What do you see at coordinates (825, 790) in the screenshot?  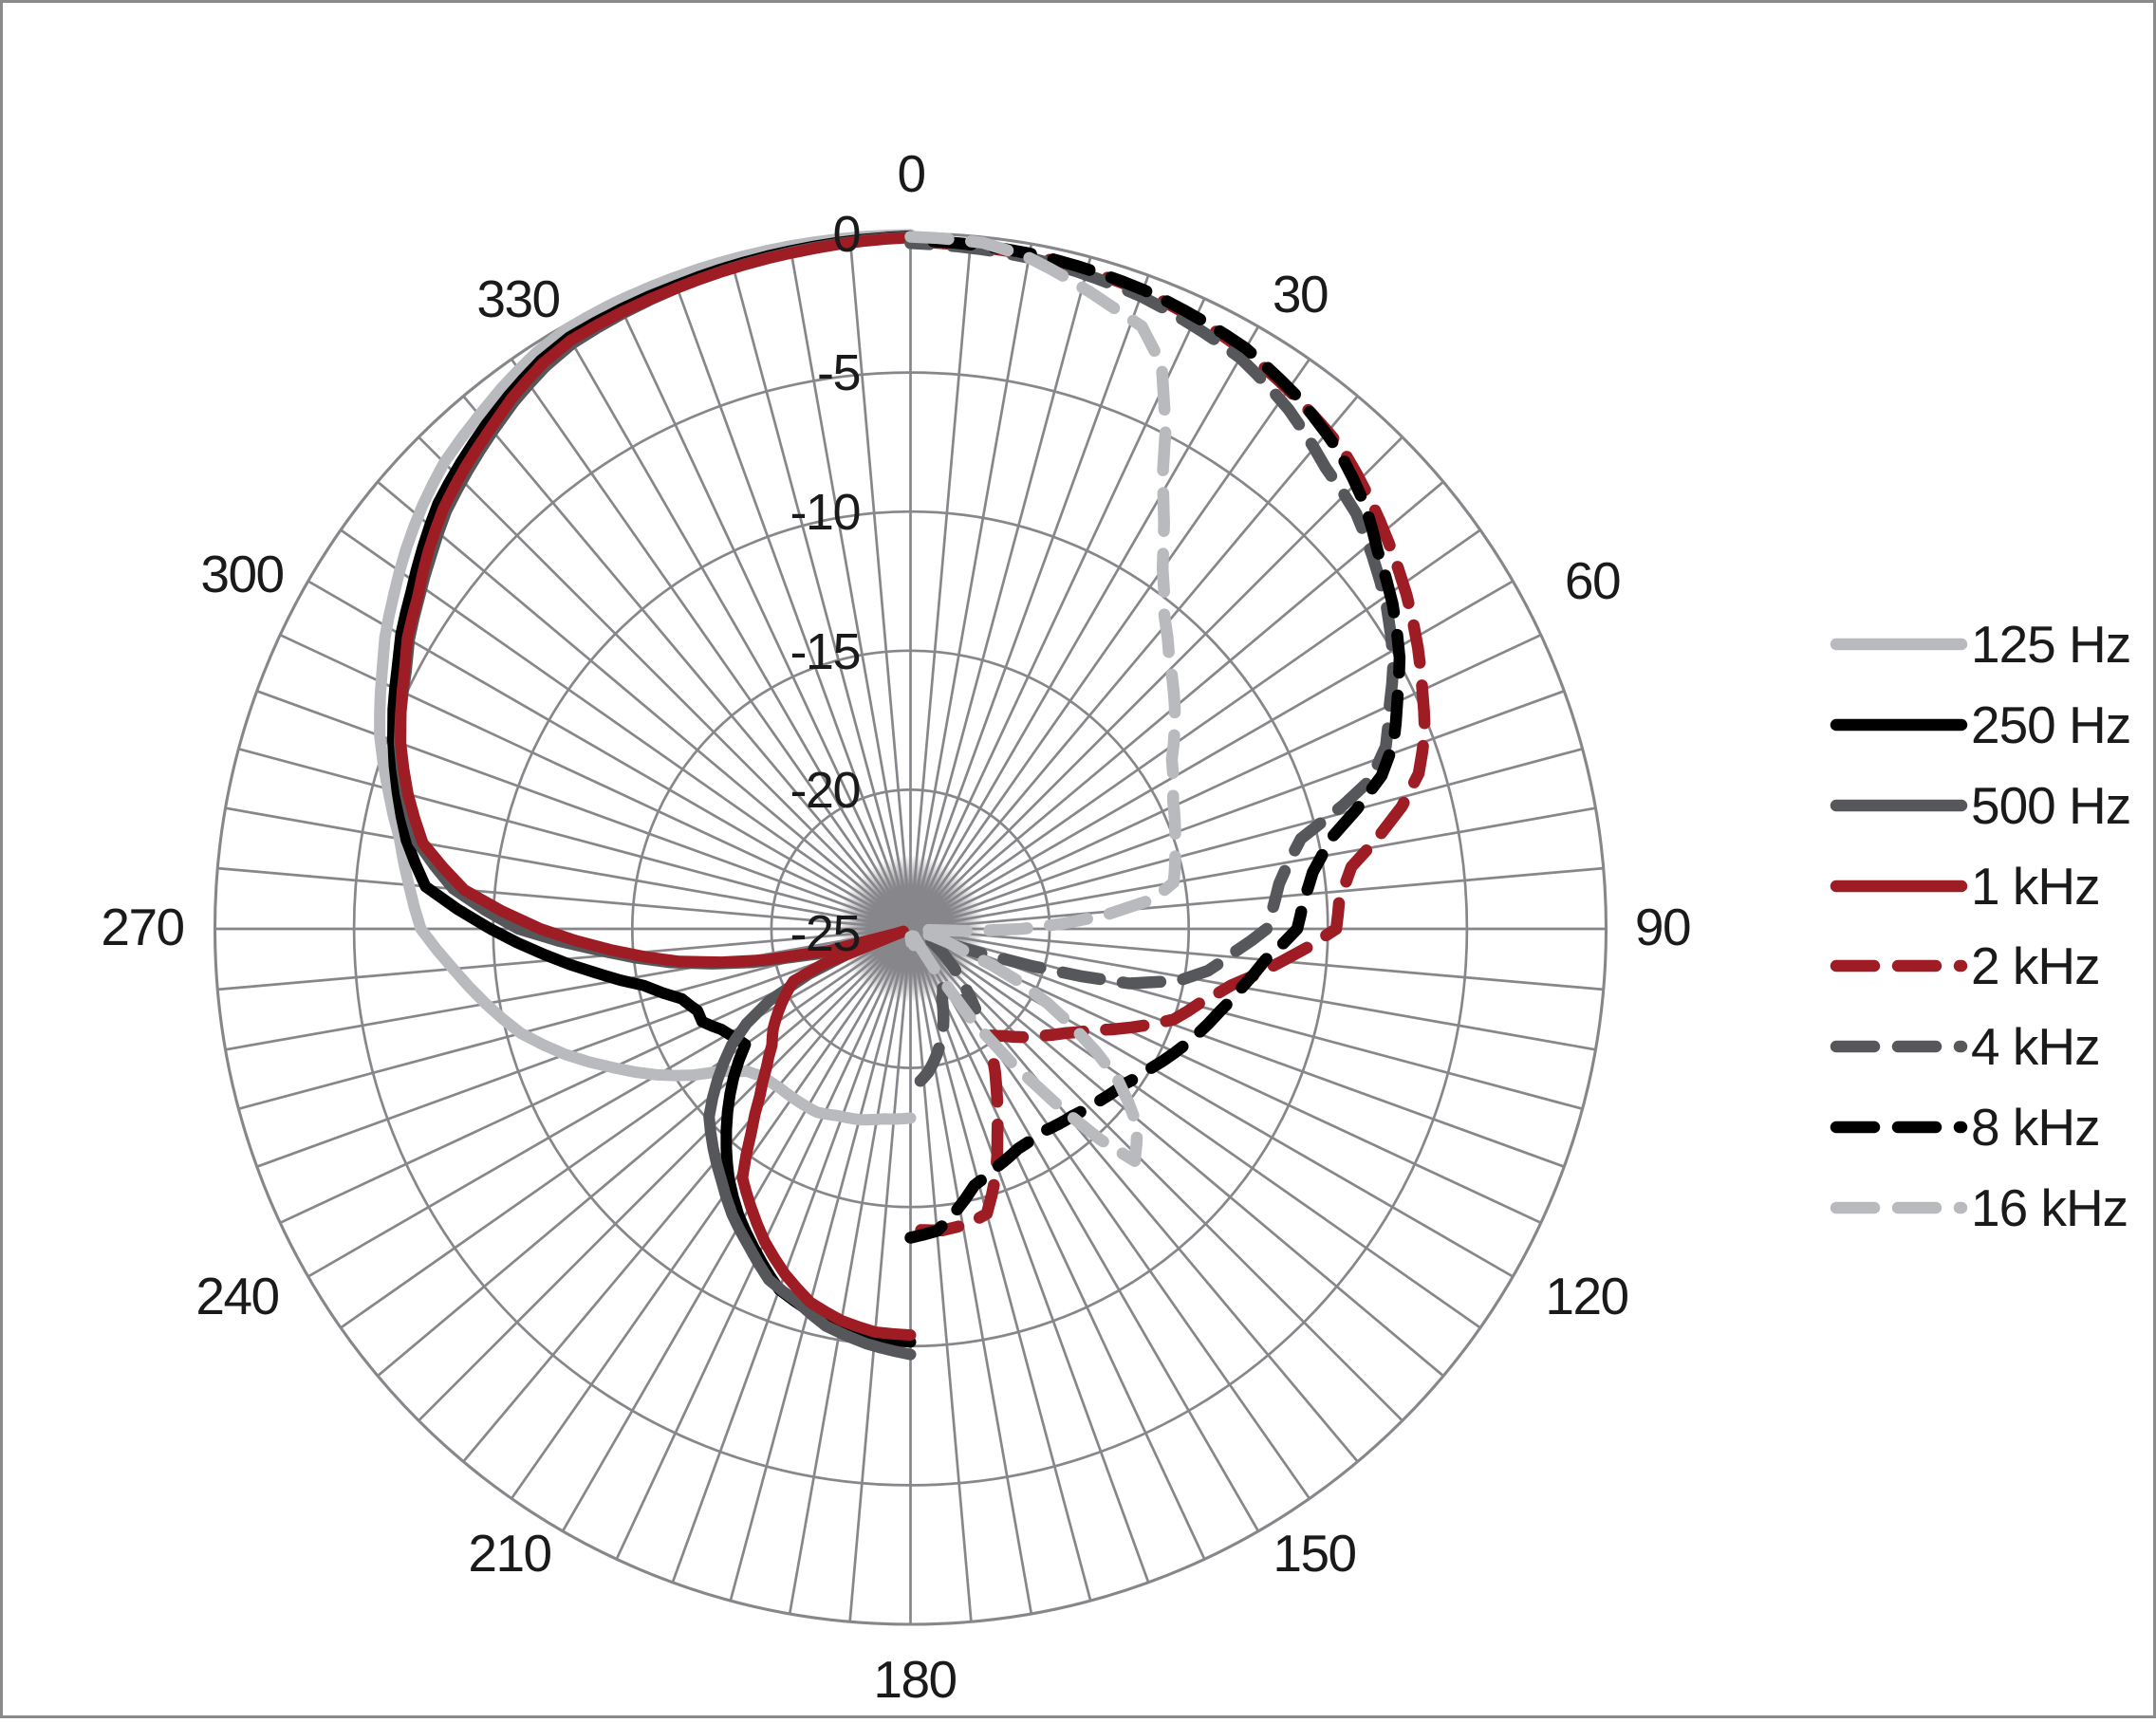 I see `svg-text: -20` at bounding box center [825, 790].